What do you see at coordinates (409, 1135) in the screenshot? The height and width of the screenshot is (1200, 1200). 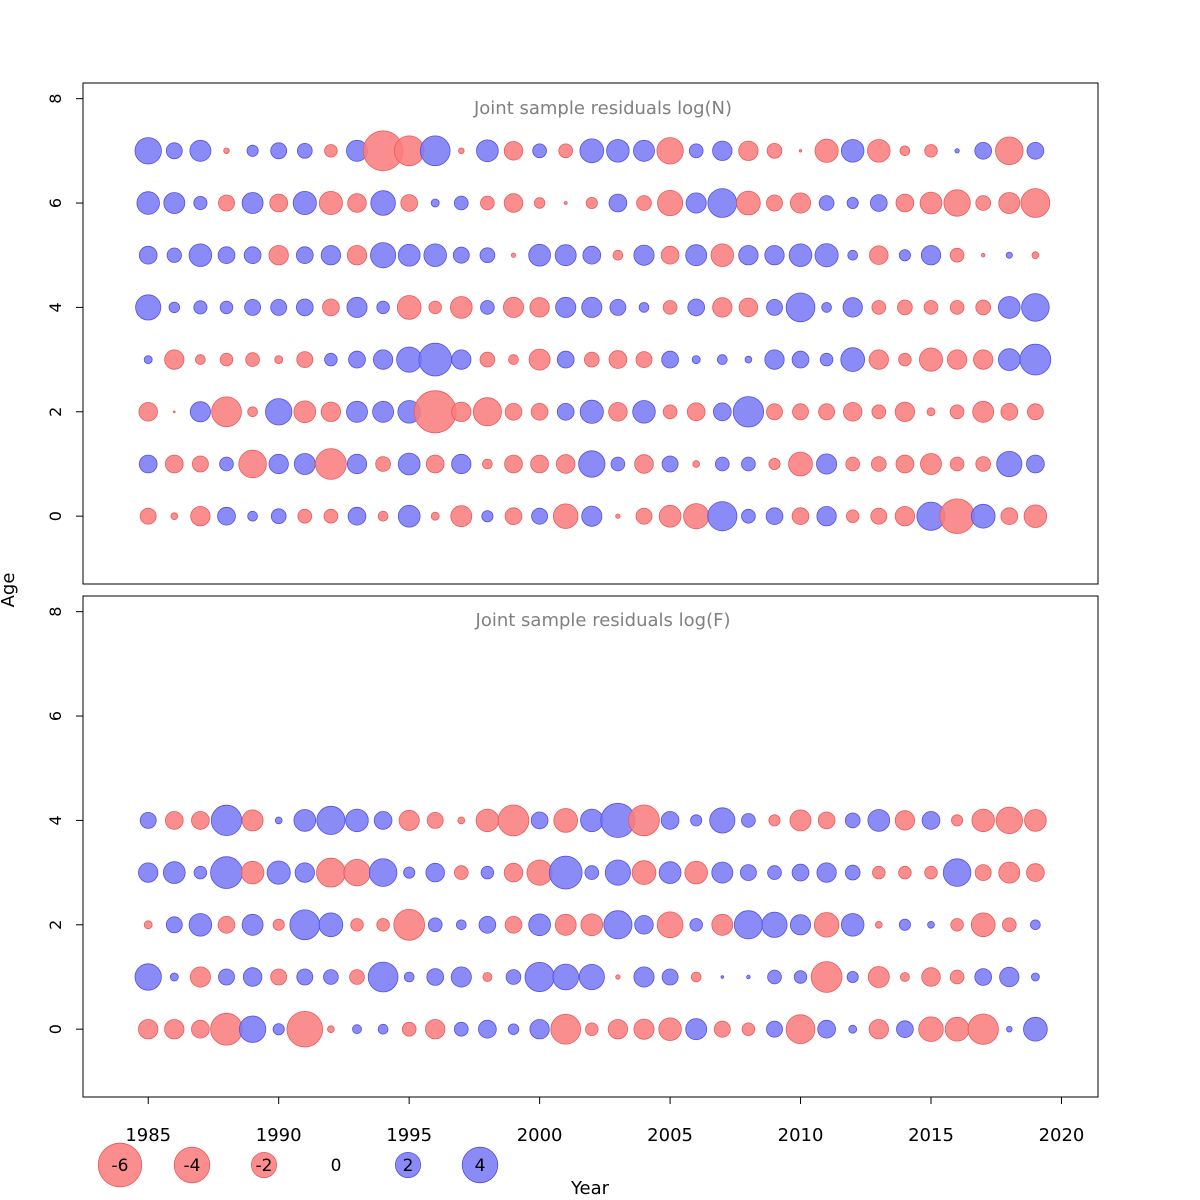 I see `x-tick-label: 1995` at bounding box center [409, 1135].